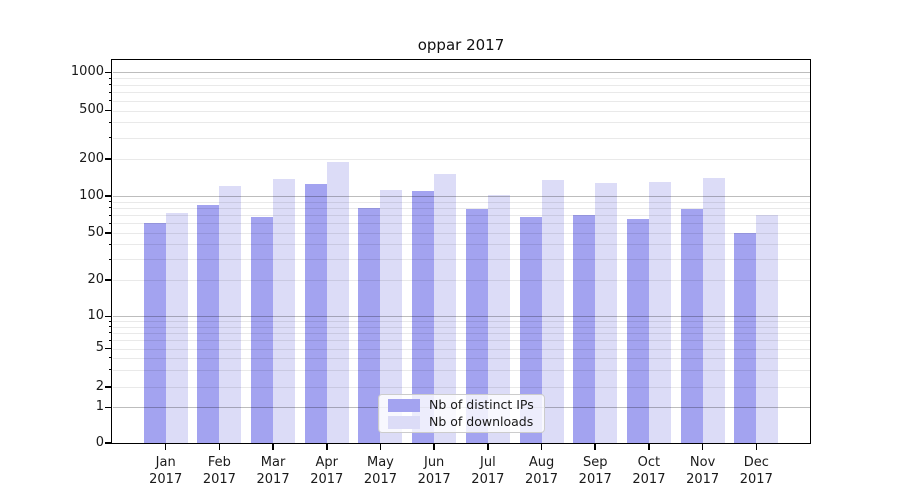 Image resolution: width=900 pixels, height=500 pixels. I want to click on legend: Nb of distinct IPs Nb of downloads, so click(461, 413).